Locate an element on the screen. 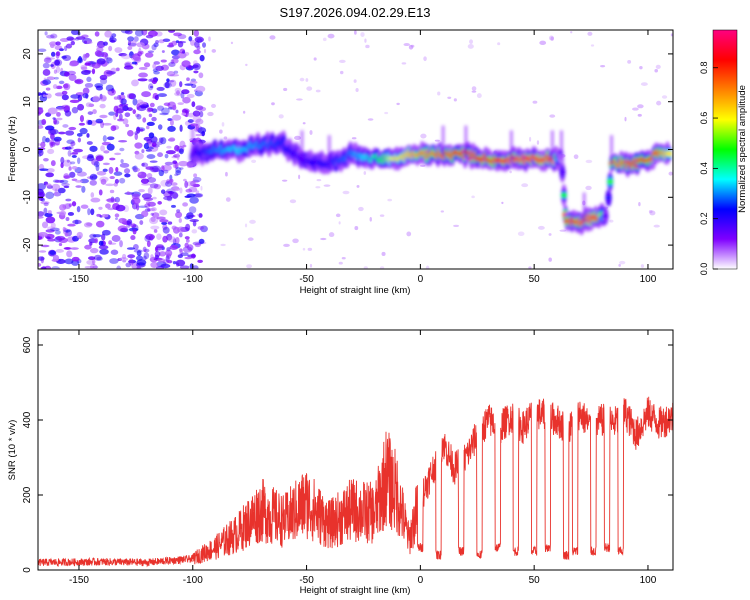 The image size is (750, 600). y-tick-label: 400 is located at coordinates (27, 419).